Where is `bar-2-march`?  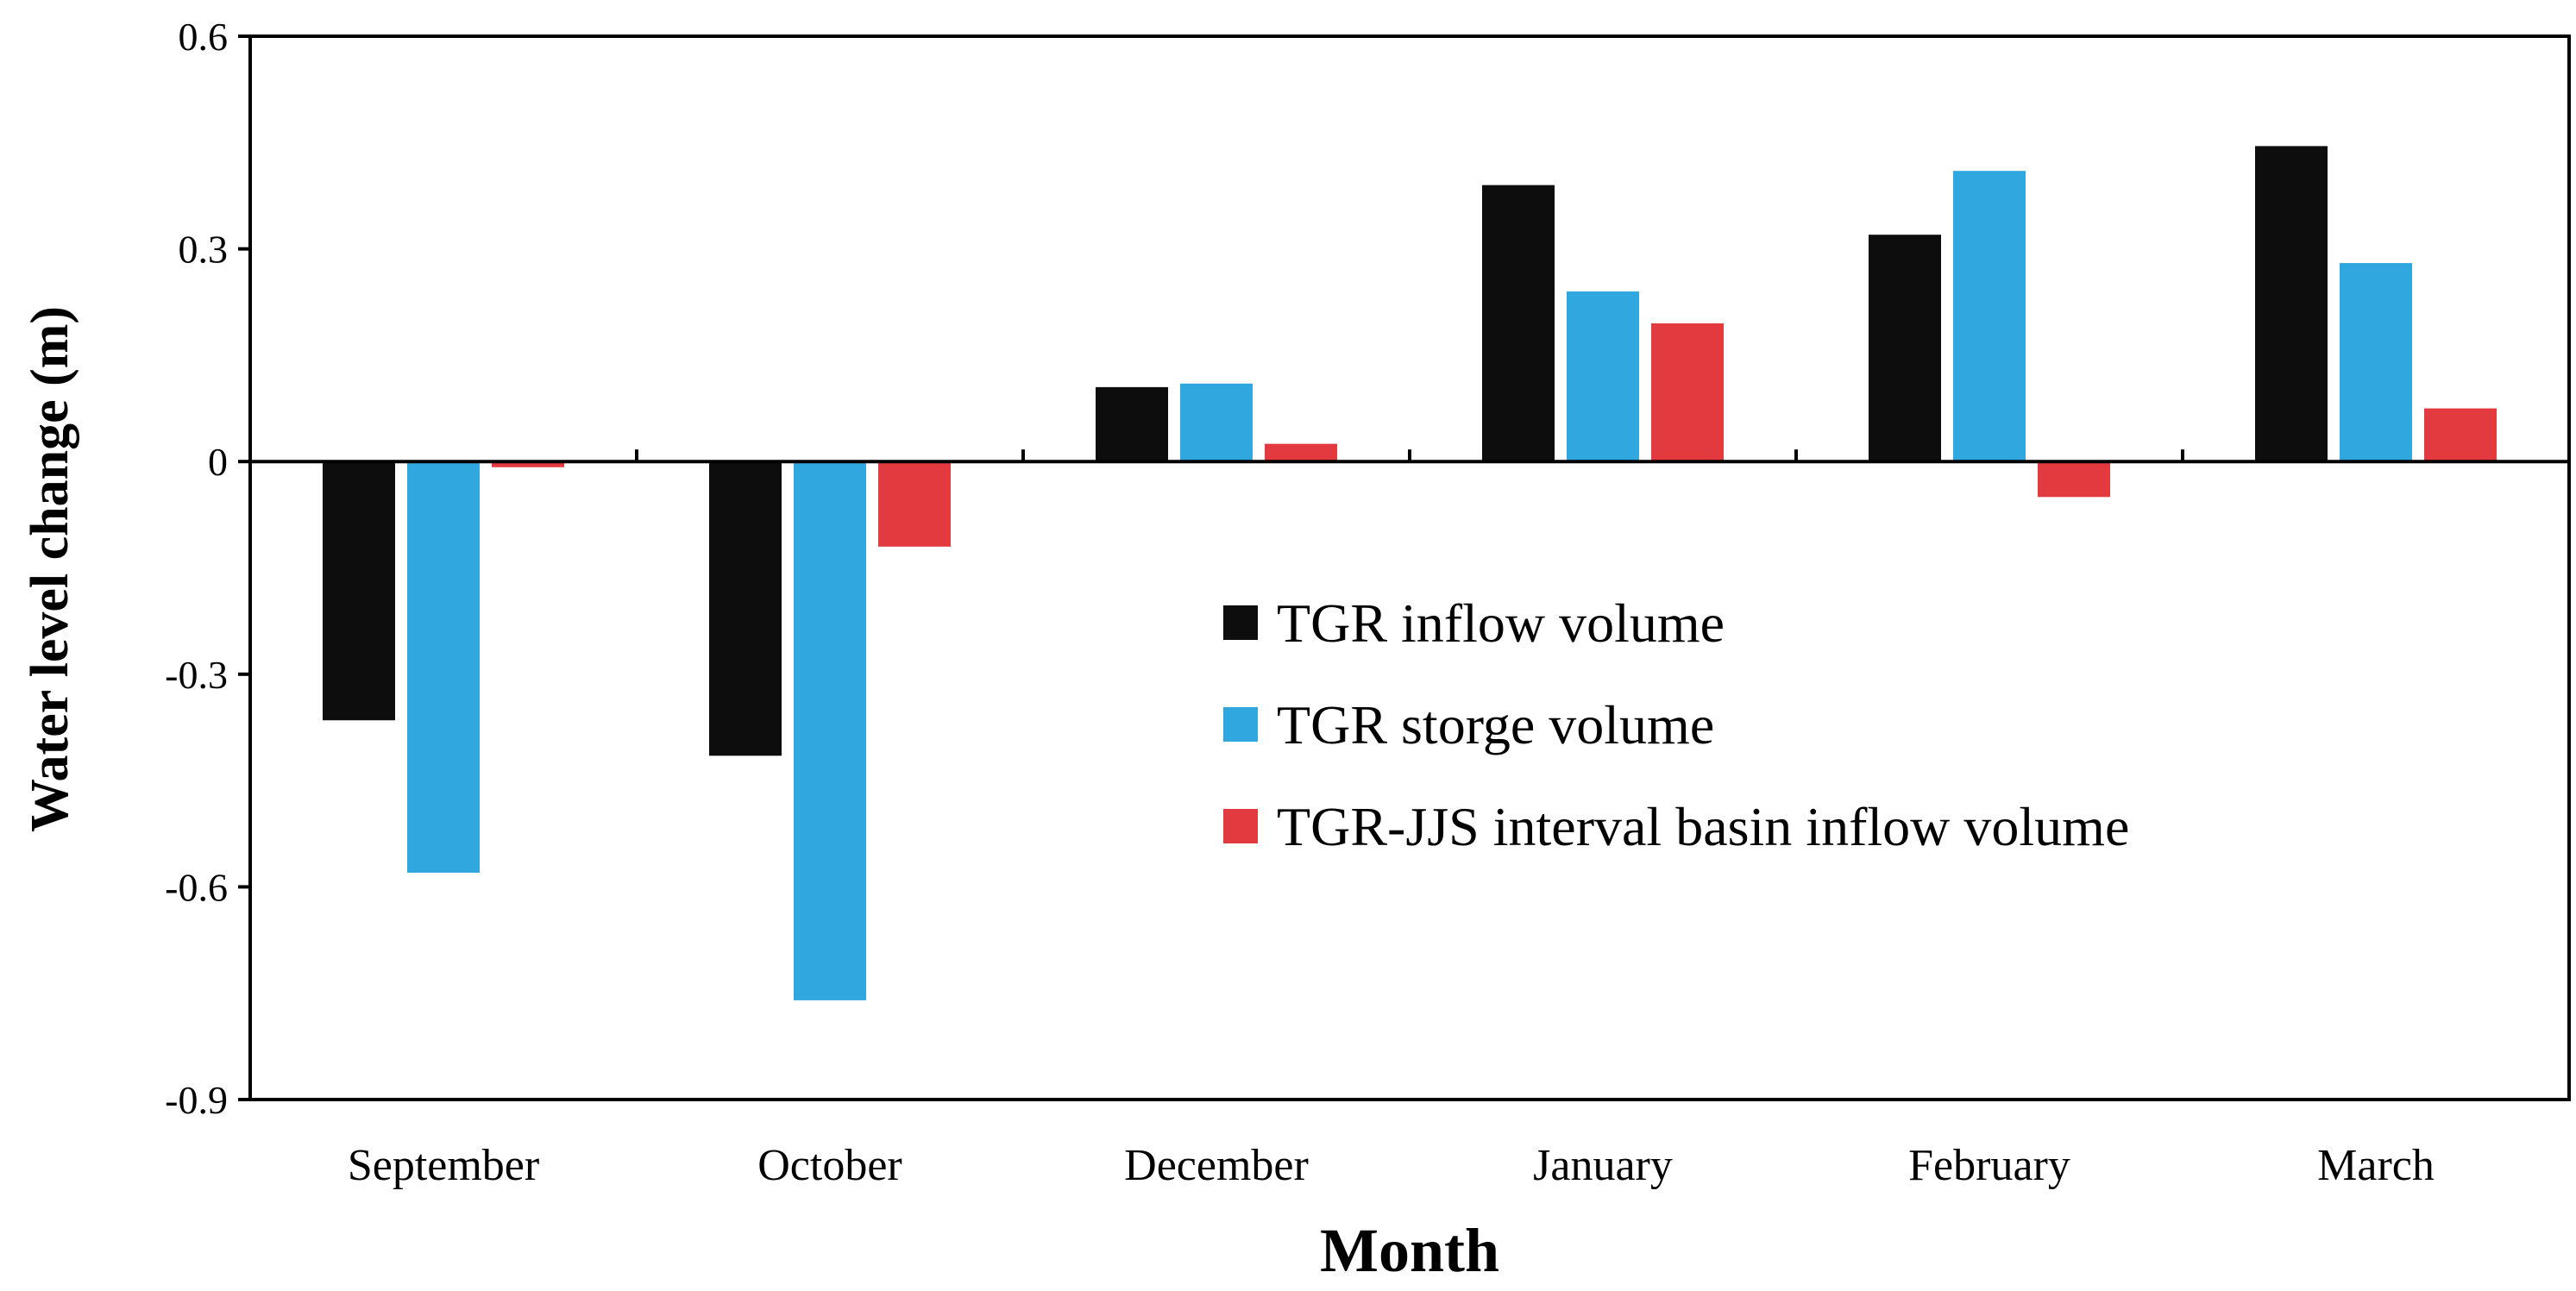
bar-2-march is located at coordinates (2376, 362).